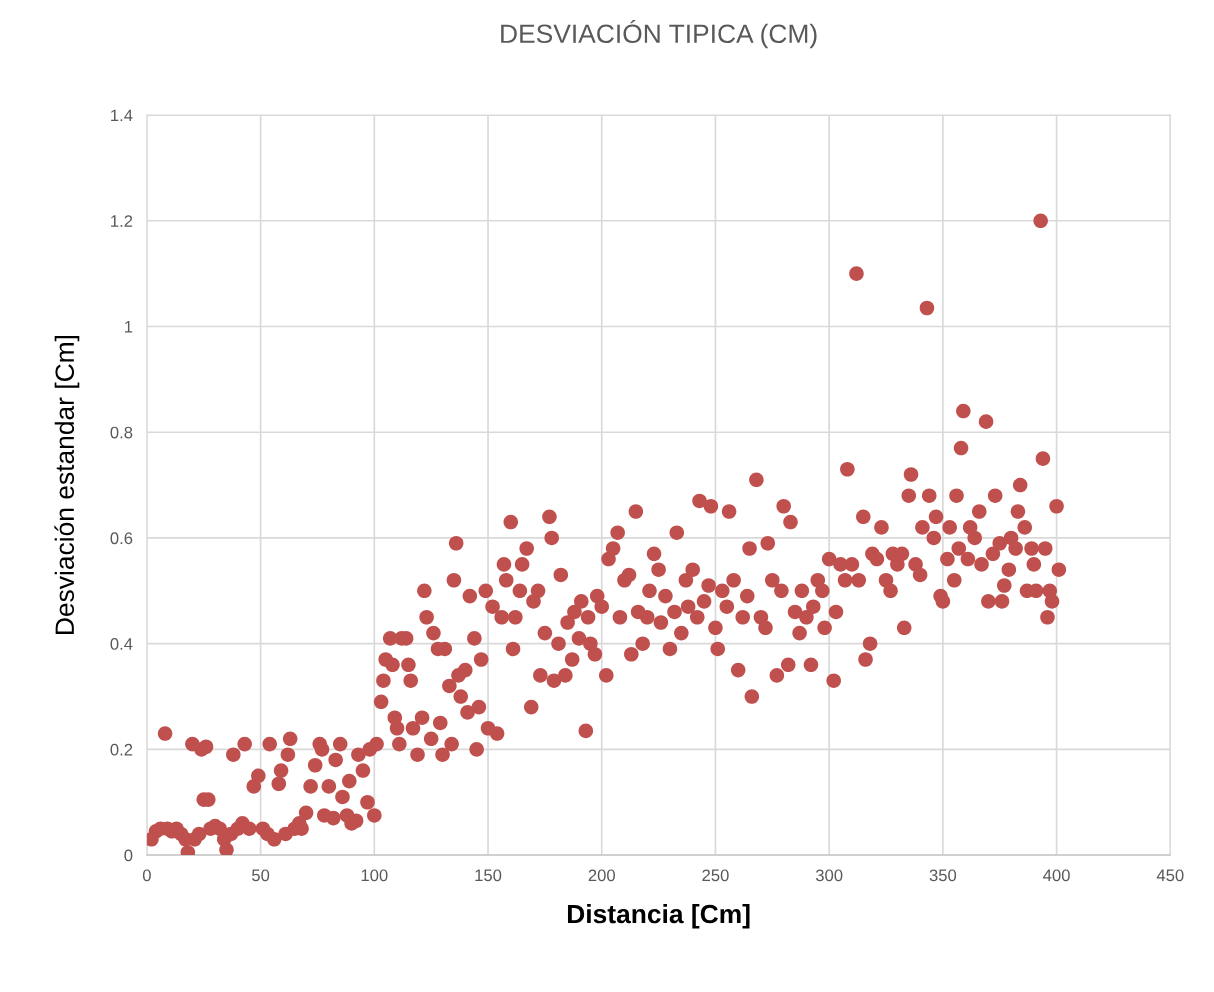  Describe the element at coordinates (146, 875) in the screenshot. I see `x-tick-label: 0` at that location.